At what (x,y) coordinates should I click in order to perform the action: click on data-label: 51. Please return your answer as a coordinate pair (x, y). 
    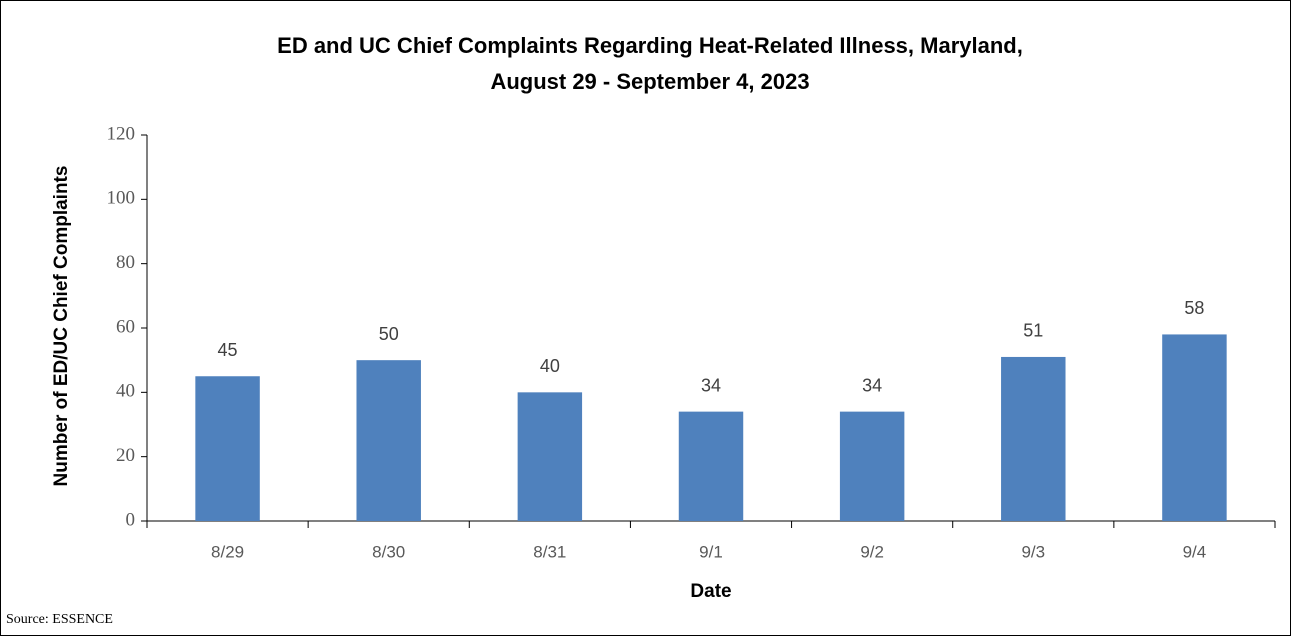
    Looking at the image, I should click on (1033, 331).